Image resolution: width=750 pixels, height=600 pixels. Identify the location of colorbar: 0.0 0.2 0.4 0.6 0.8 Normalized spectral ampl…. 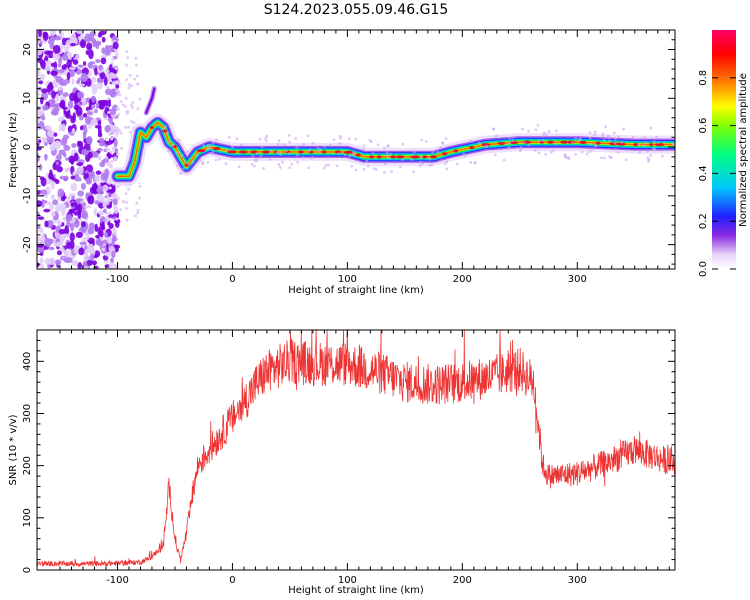
(723, 153).